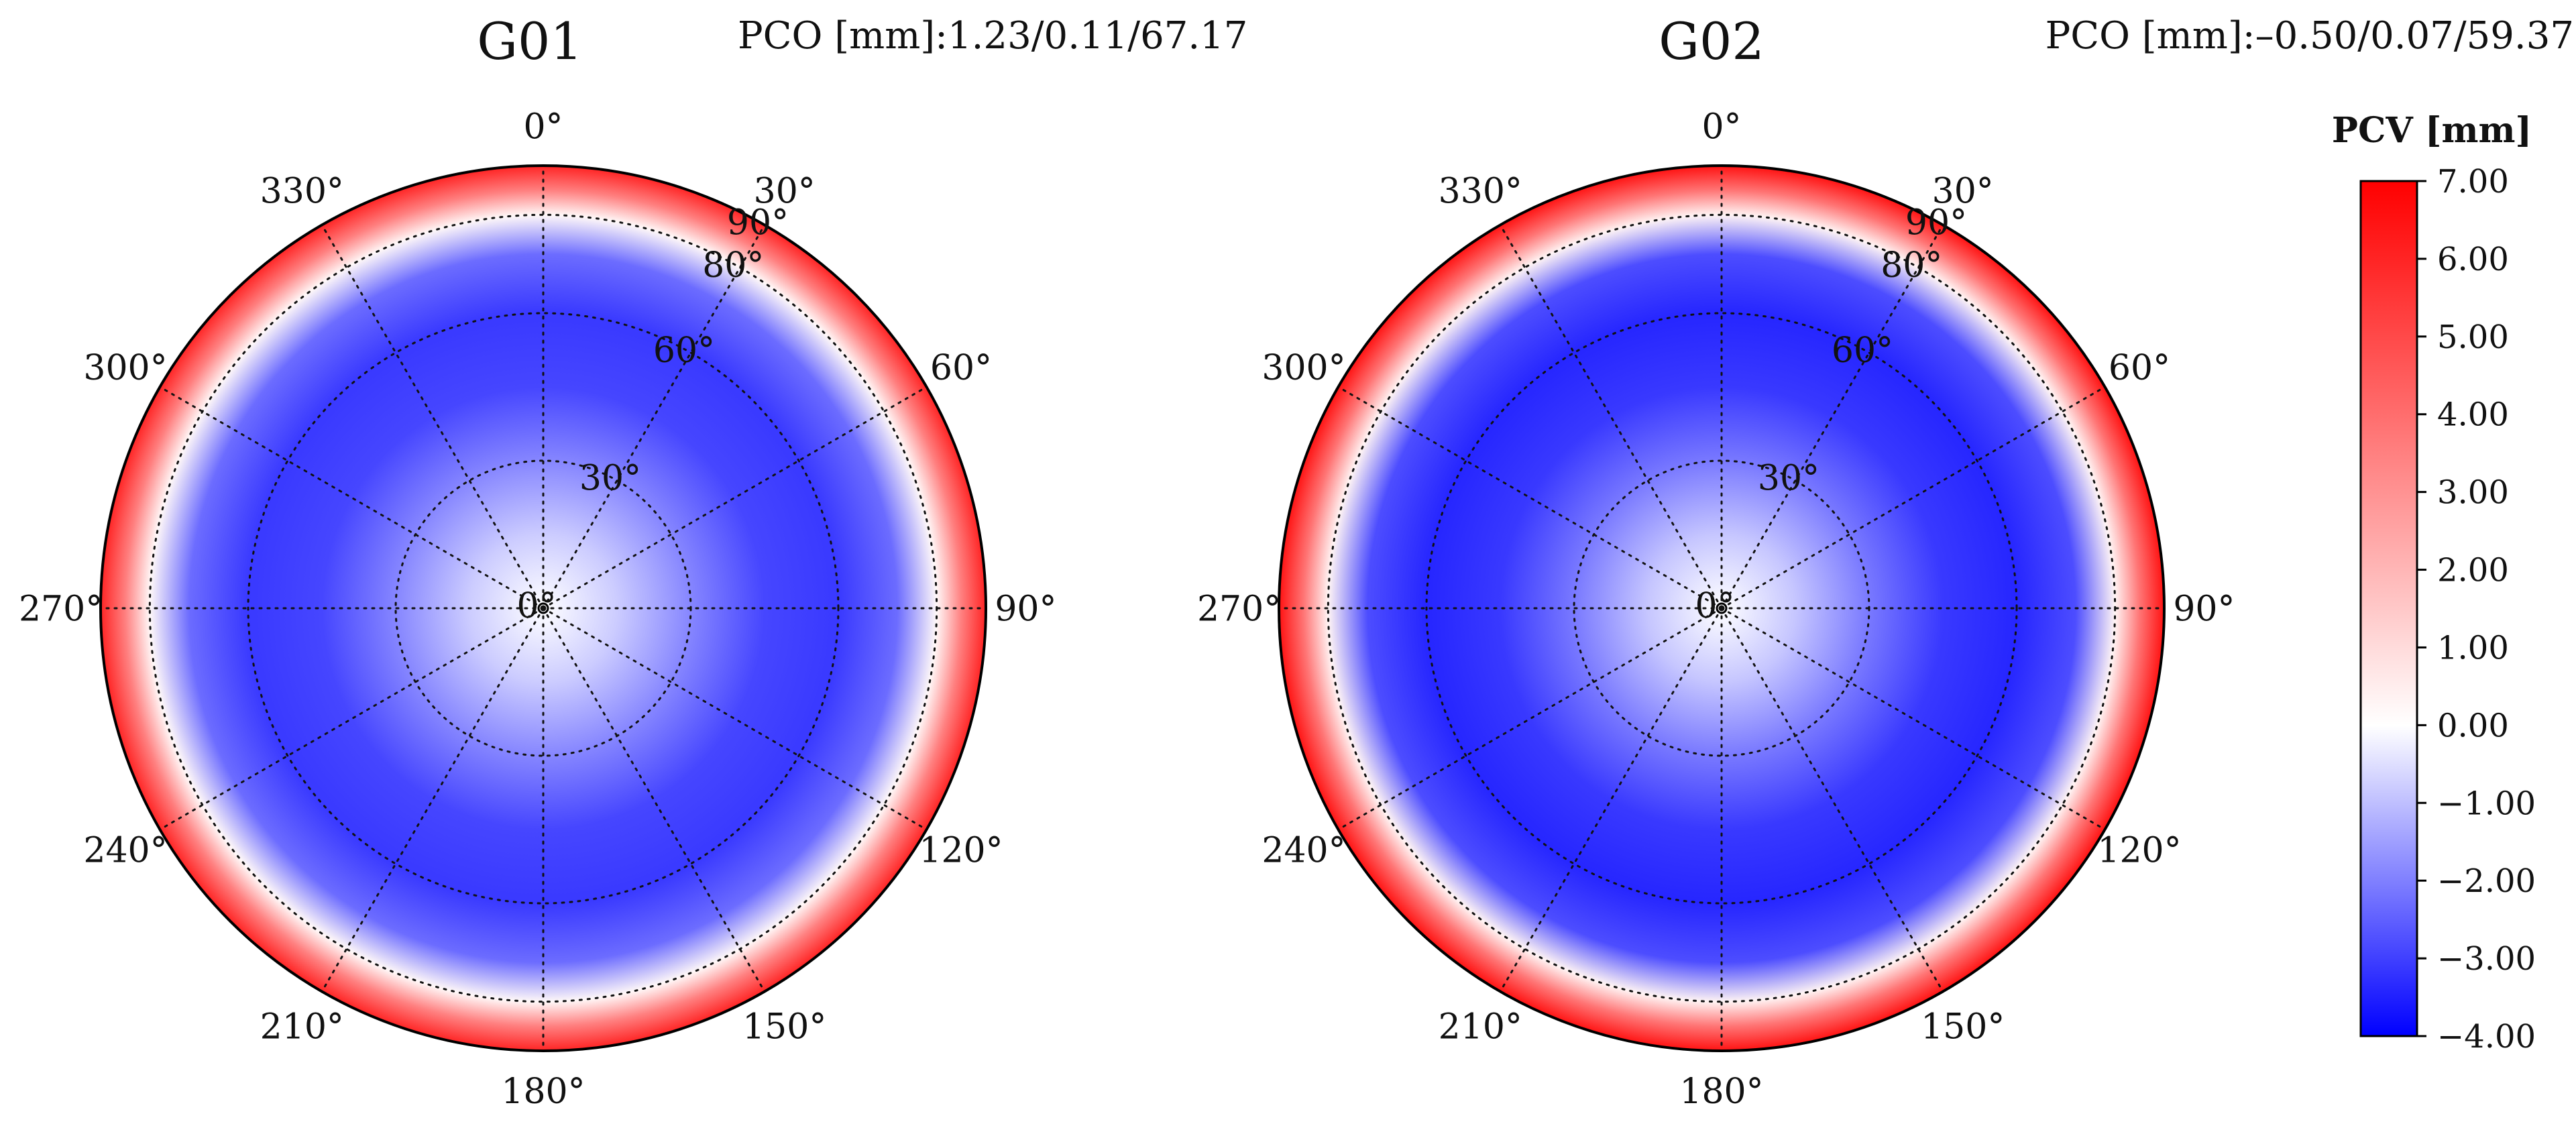 This screenshot has width=2576, height=1134. Describe the element at coordinates (529, 41) in the screenshot. I see `panel-title: G01` at that location.